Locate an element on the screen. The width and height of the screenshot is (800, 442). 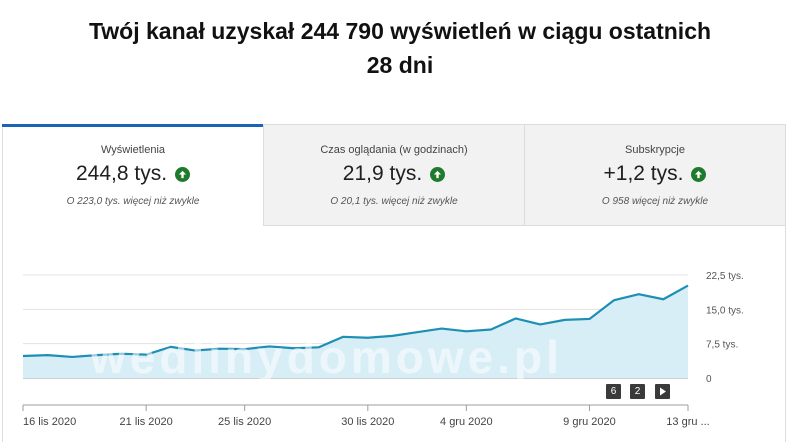
headline-line-2: 28 dni is located at coordinates (400, 65).